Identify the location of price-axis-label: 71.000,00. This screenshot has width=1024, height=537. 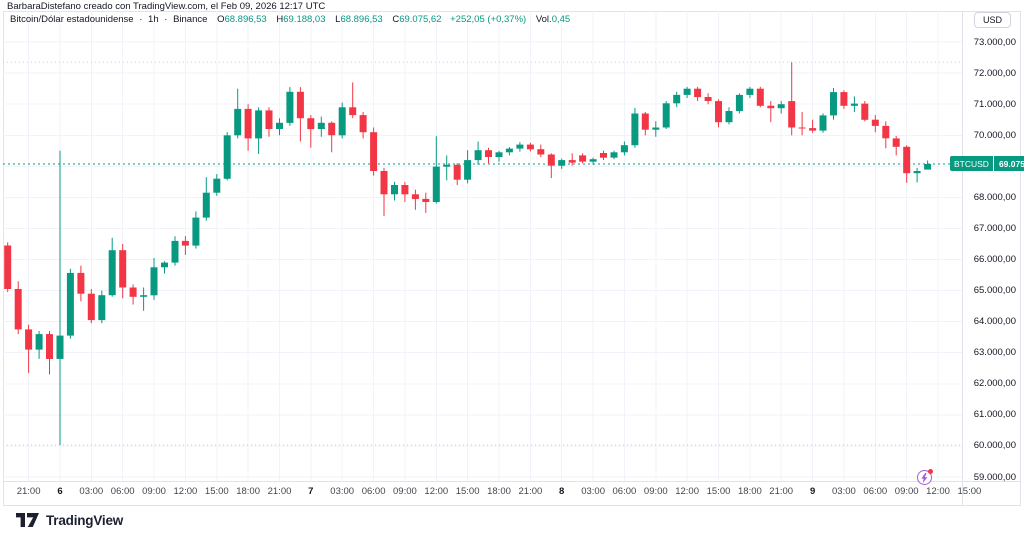
(994, 104).